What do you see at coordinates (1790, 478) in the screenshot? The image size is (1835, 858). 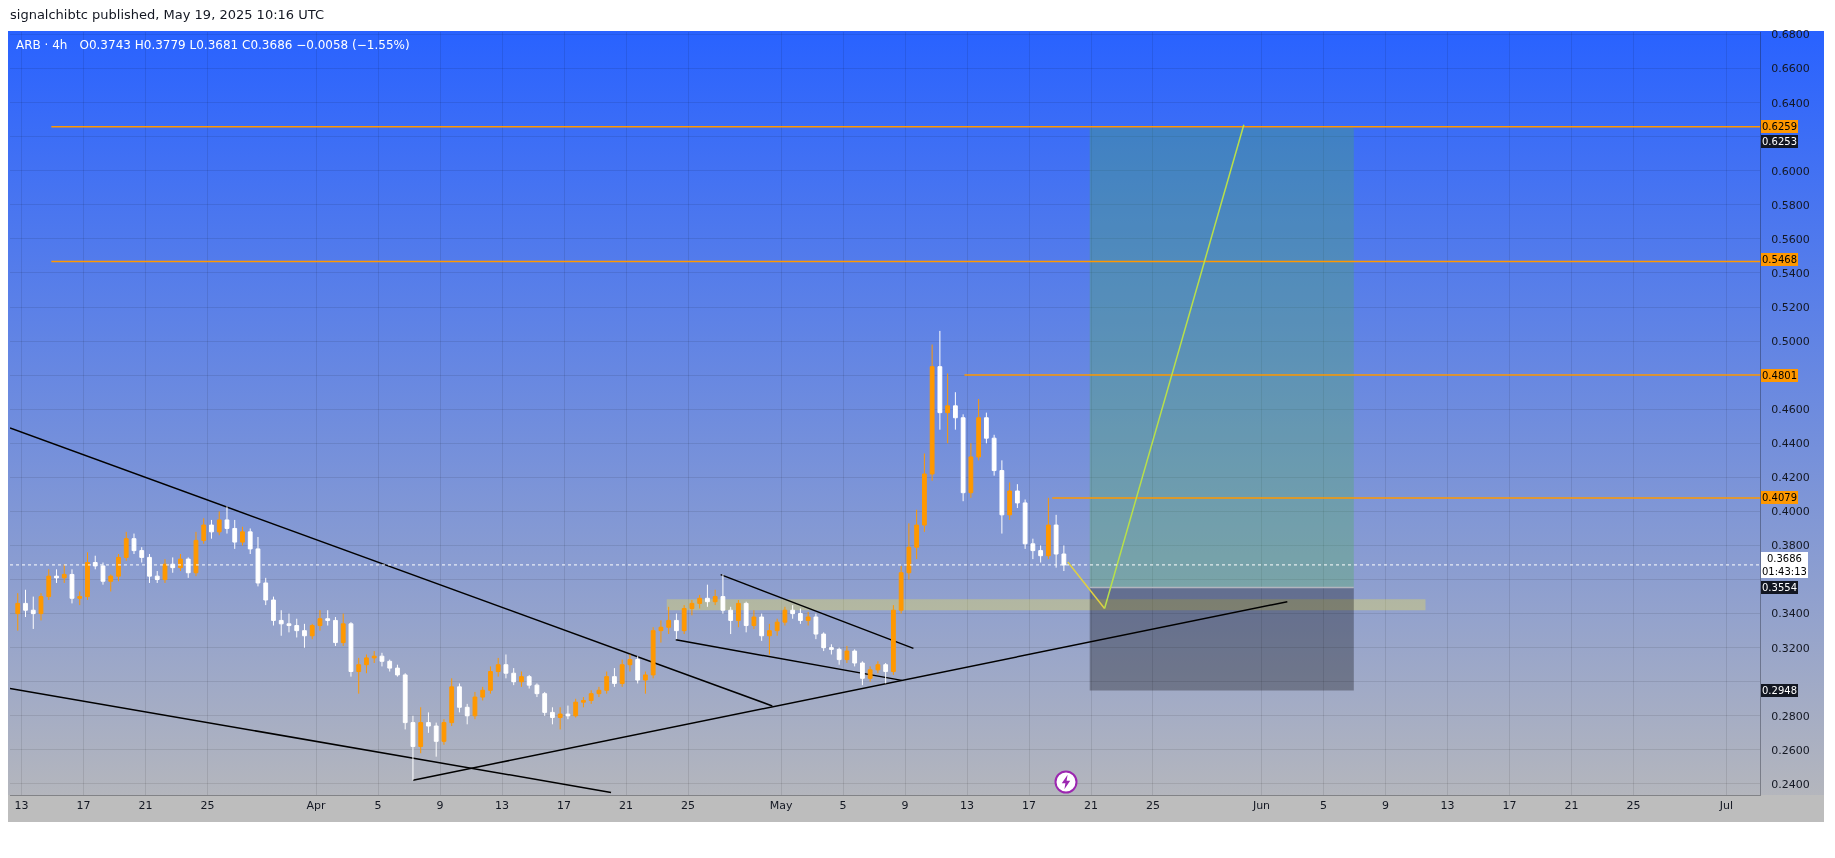 I see `y-tick-label: 0.4200` at bounding box center [1790, 478].